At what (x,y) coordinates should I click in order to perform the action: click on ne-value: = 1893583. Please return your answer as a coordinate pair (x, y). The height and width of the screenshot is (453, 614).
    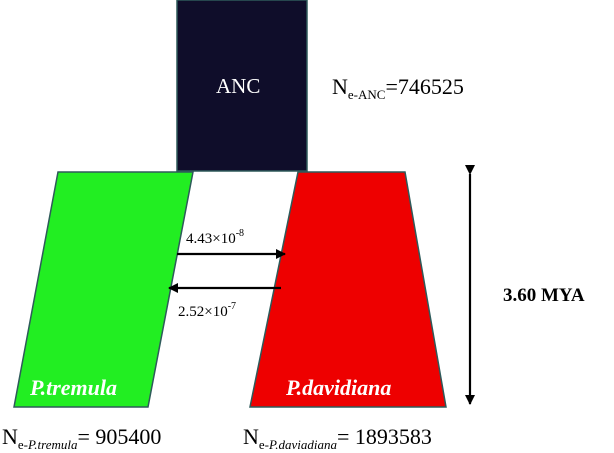
    Looking at the image, I should click on (384, 436).